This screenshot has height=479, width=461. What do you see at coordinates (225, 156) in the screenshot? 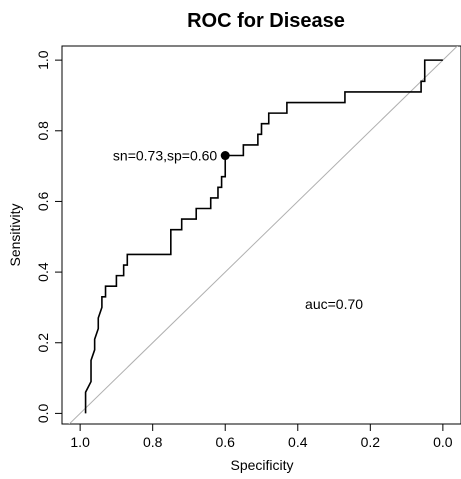
I see `optimal-cutoff-point` at bounding box center [225, 156].